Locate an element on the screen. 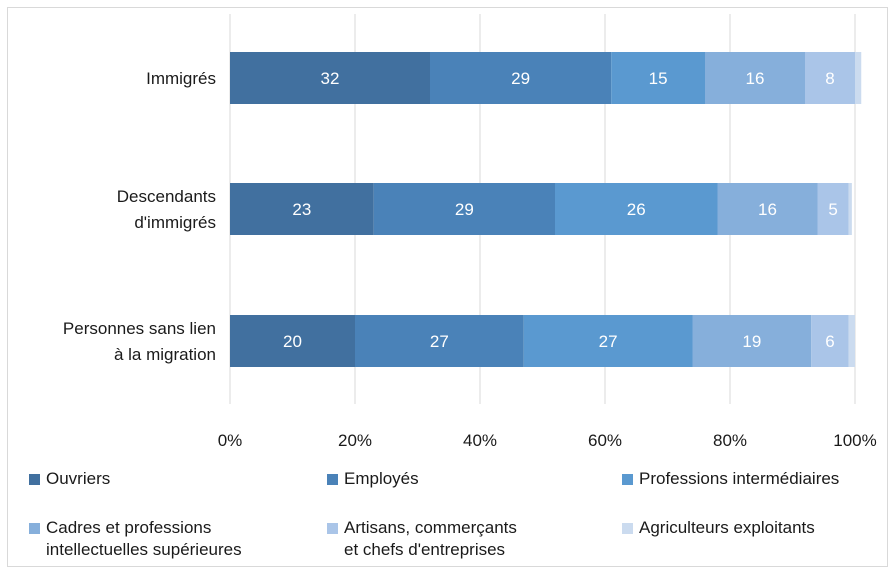  x-tick-label: 100% is located at coordinates (854, 440).